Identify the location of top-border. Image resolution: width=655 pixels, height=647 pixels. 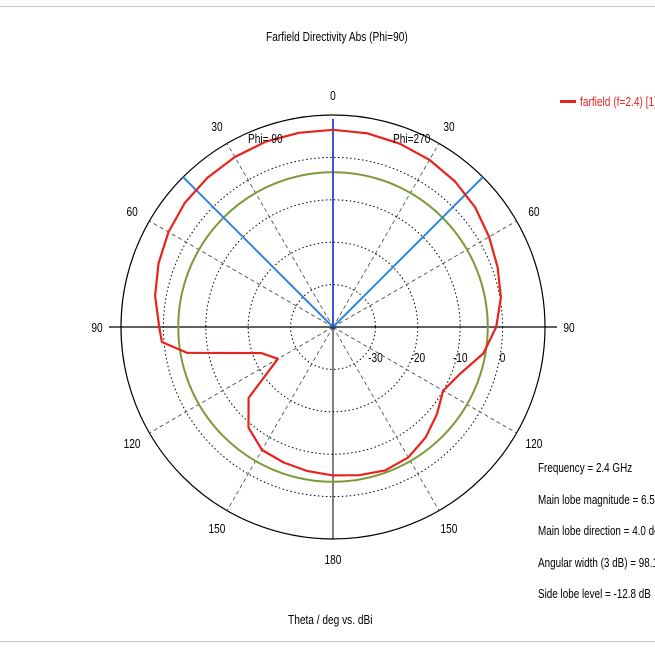
(327, 6).